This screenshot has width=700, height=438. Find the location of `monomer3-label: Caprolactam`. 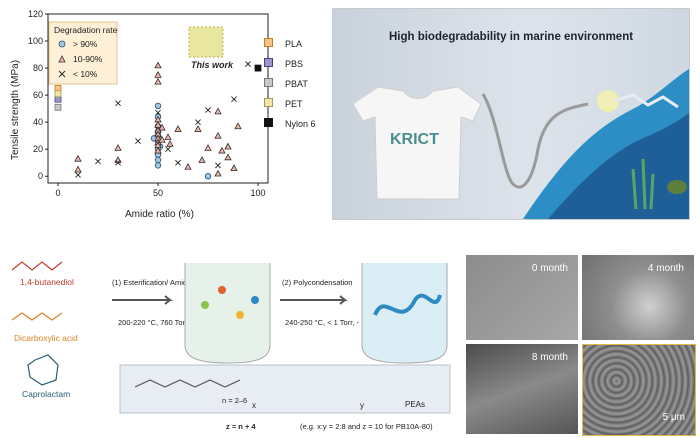

monomer3-label: Caprolactam is located at coordinates (46, 394).